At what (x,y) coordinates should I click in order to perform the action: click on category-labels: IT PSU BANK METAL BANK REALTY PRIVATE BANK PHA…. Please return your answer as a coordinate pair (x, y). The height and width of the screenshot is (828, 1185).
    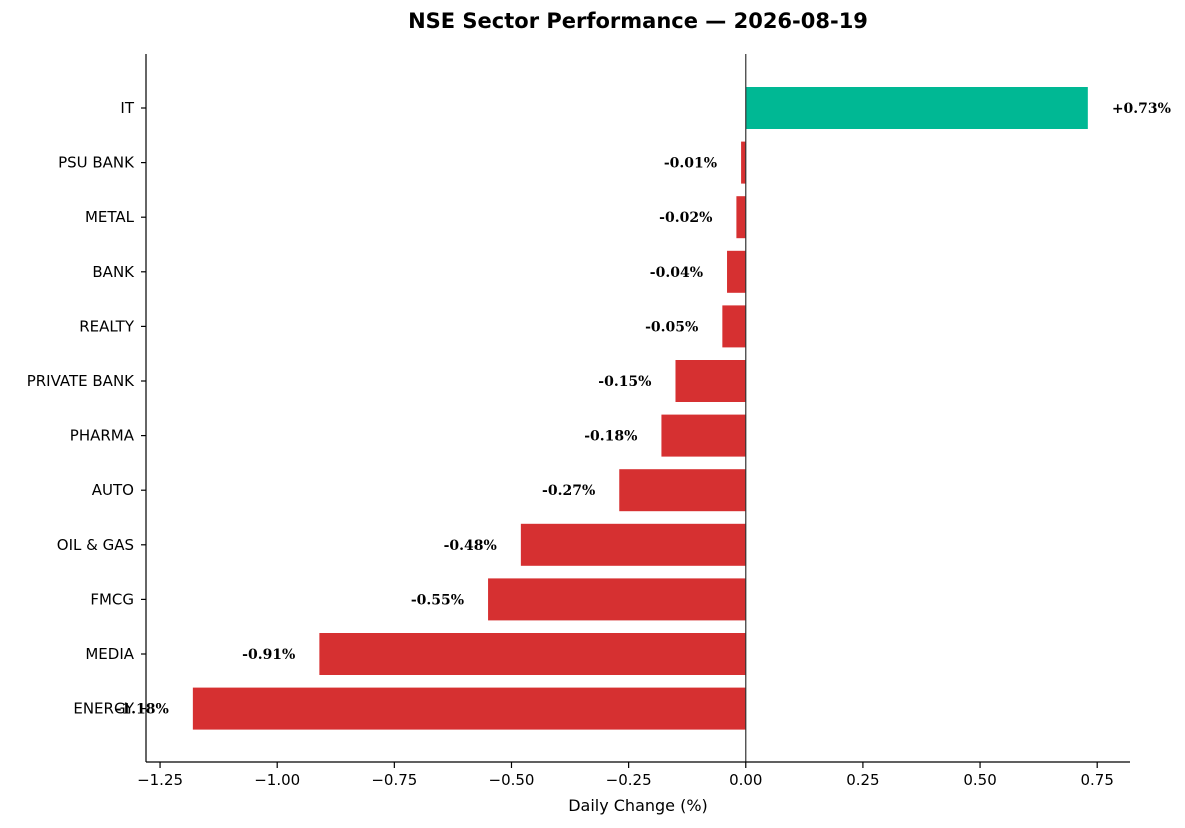
    Looking at the image, I should click on (86, 408).